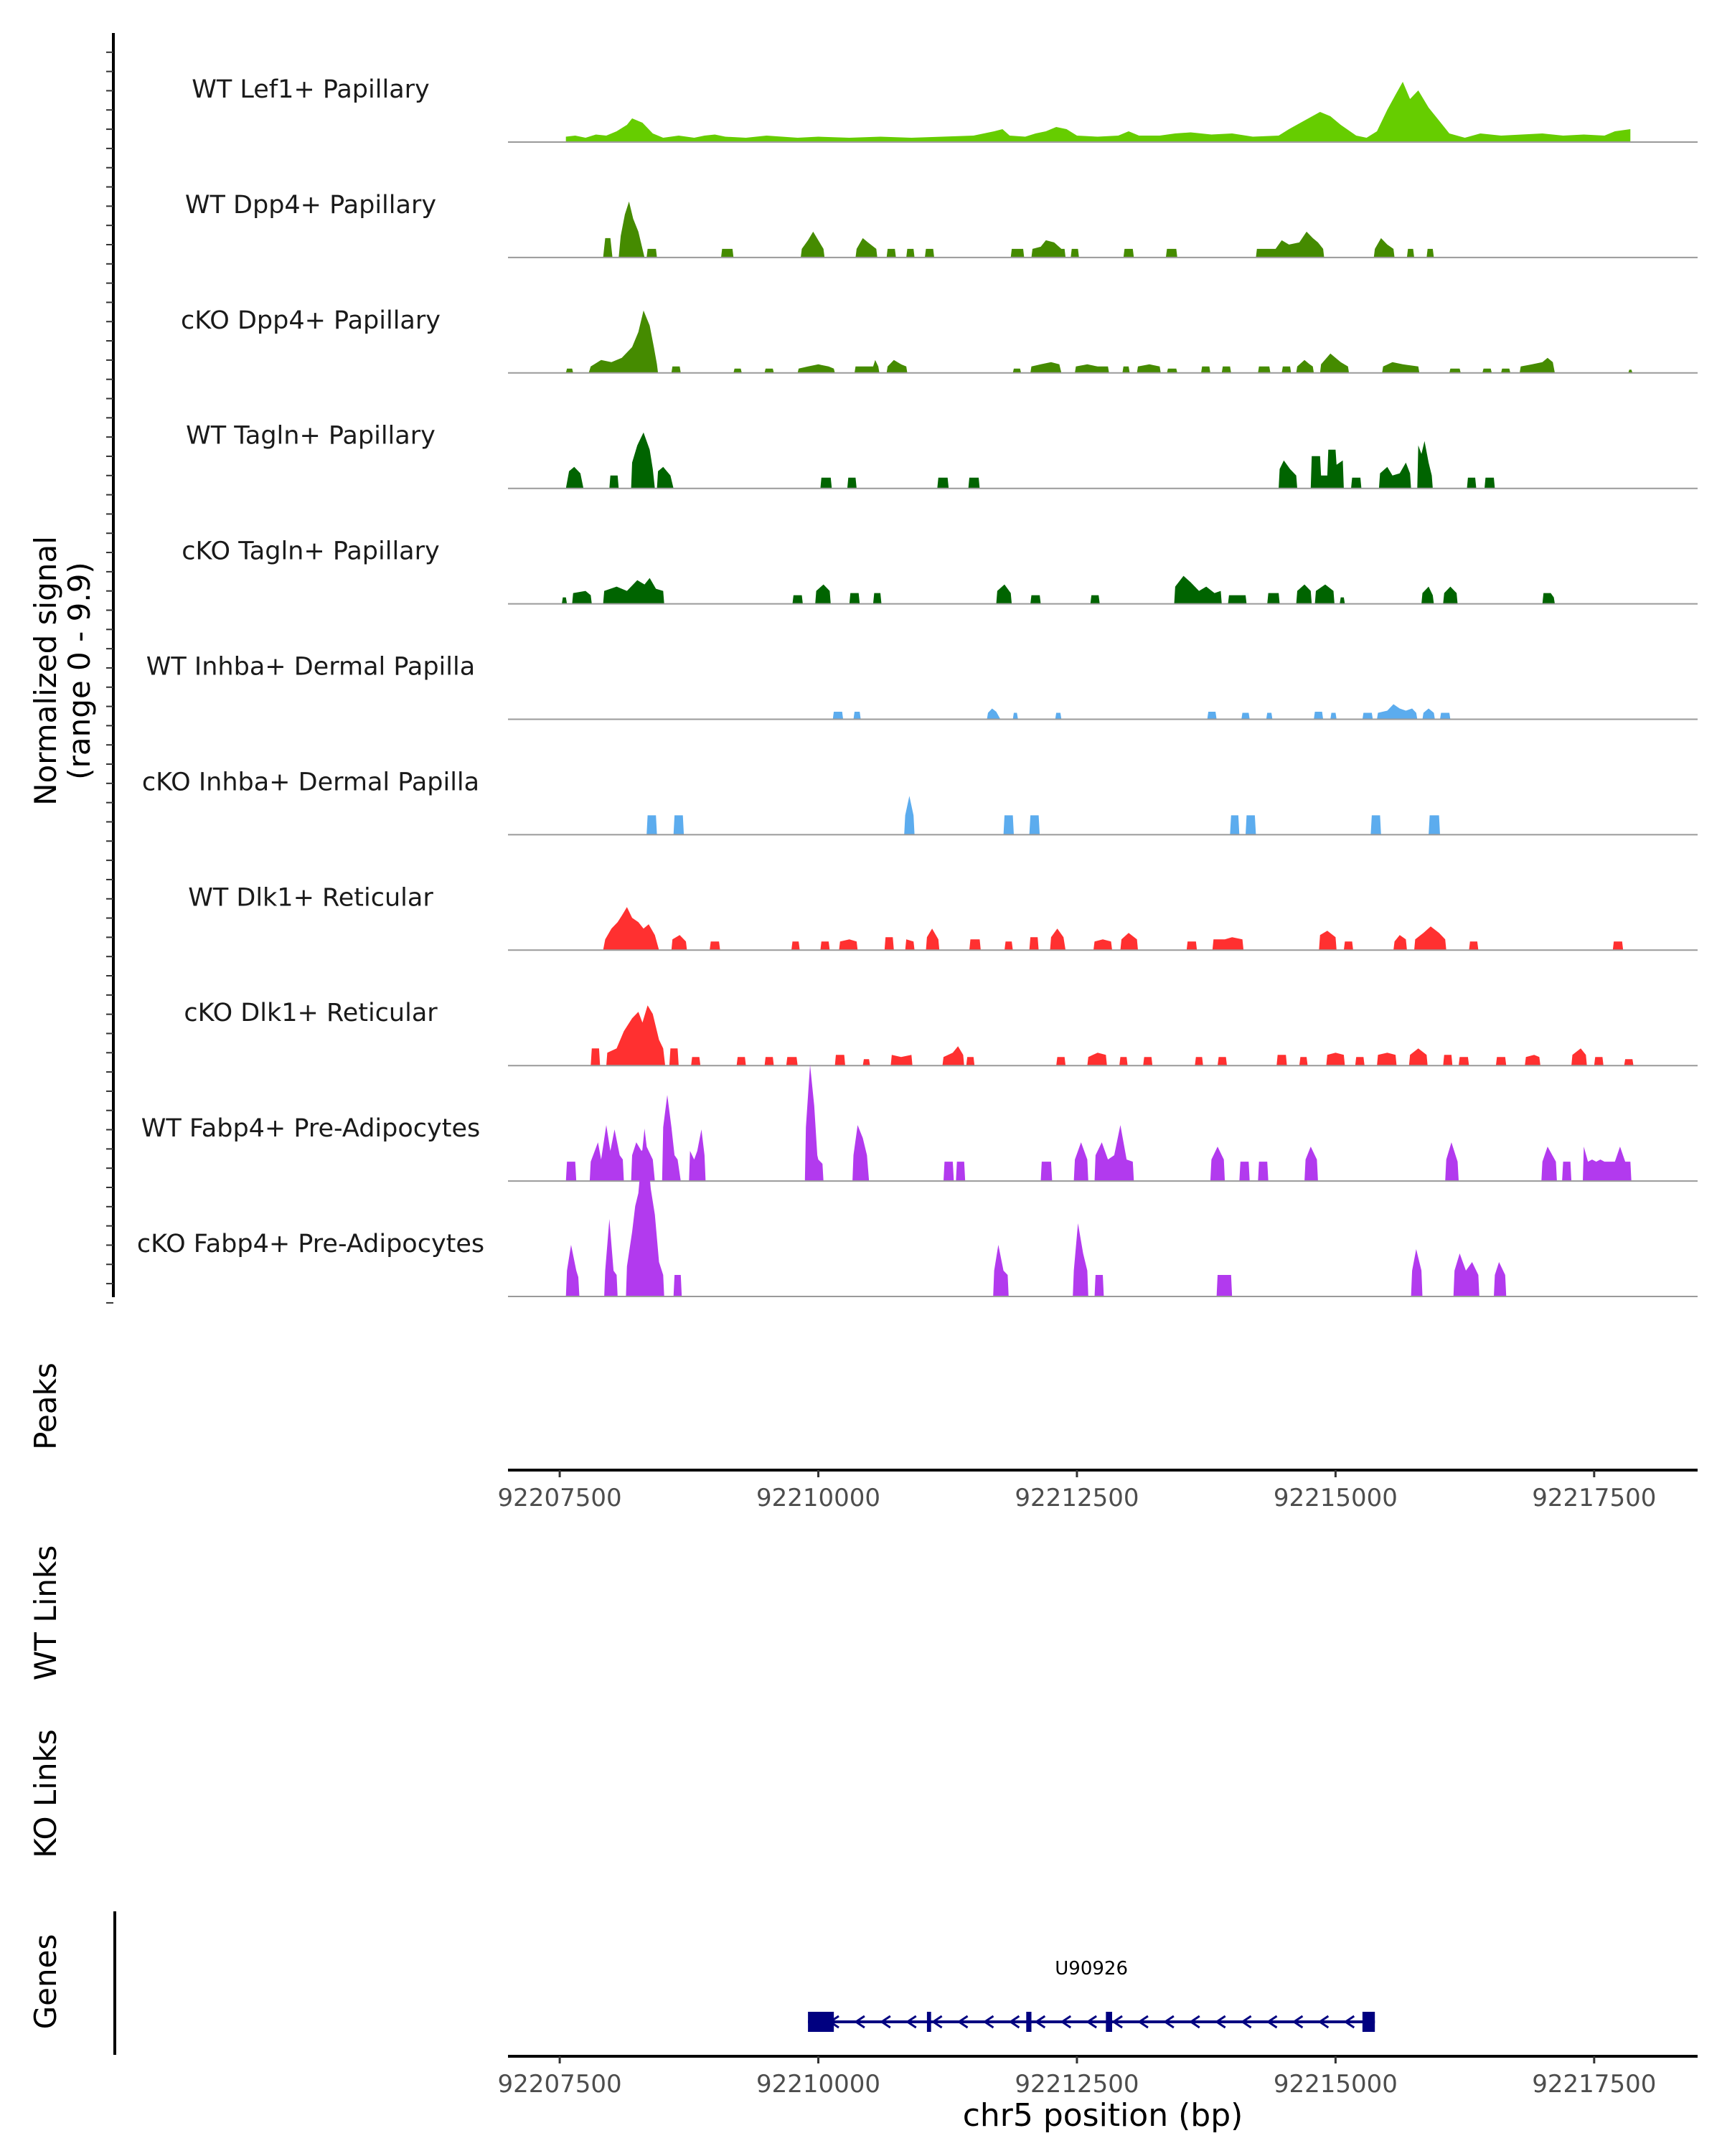 The width and height of the screenshot is (1722, 2156). Describe the element at coordinates (311, 1244) in the screenshot. I see `track-label-10: cKO Fabp4+ Pre-Adipocytes` at that location.